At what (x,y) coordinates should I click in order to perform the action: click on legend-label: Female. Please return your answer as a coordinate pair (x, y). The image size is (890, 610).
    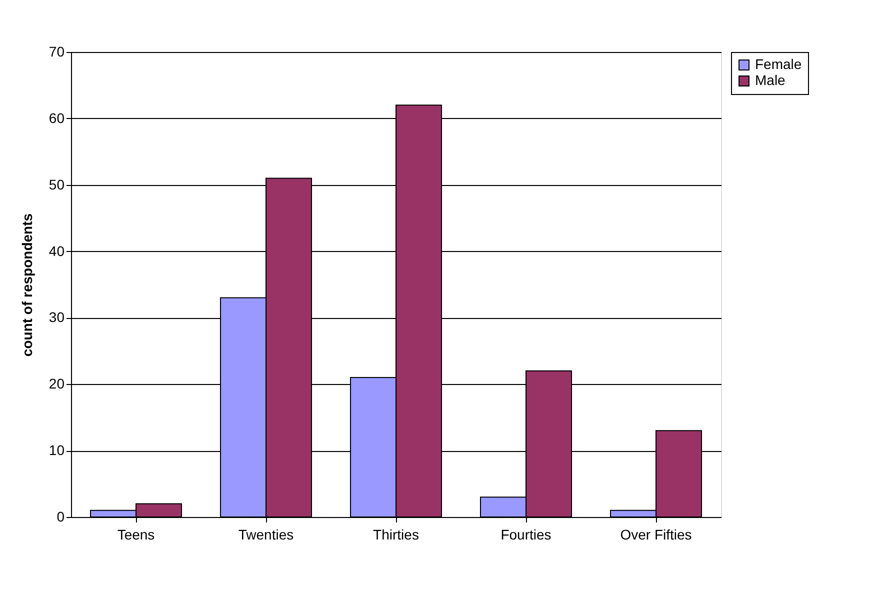
    Looking at the image, I should click on (778, 64).